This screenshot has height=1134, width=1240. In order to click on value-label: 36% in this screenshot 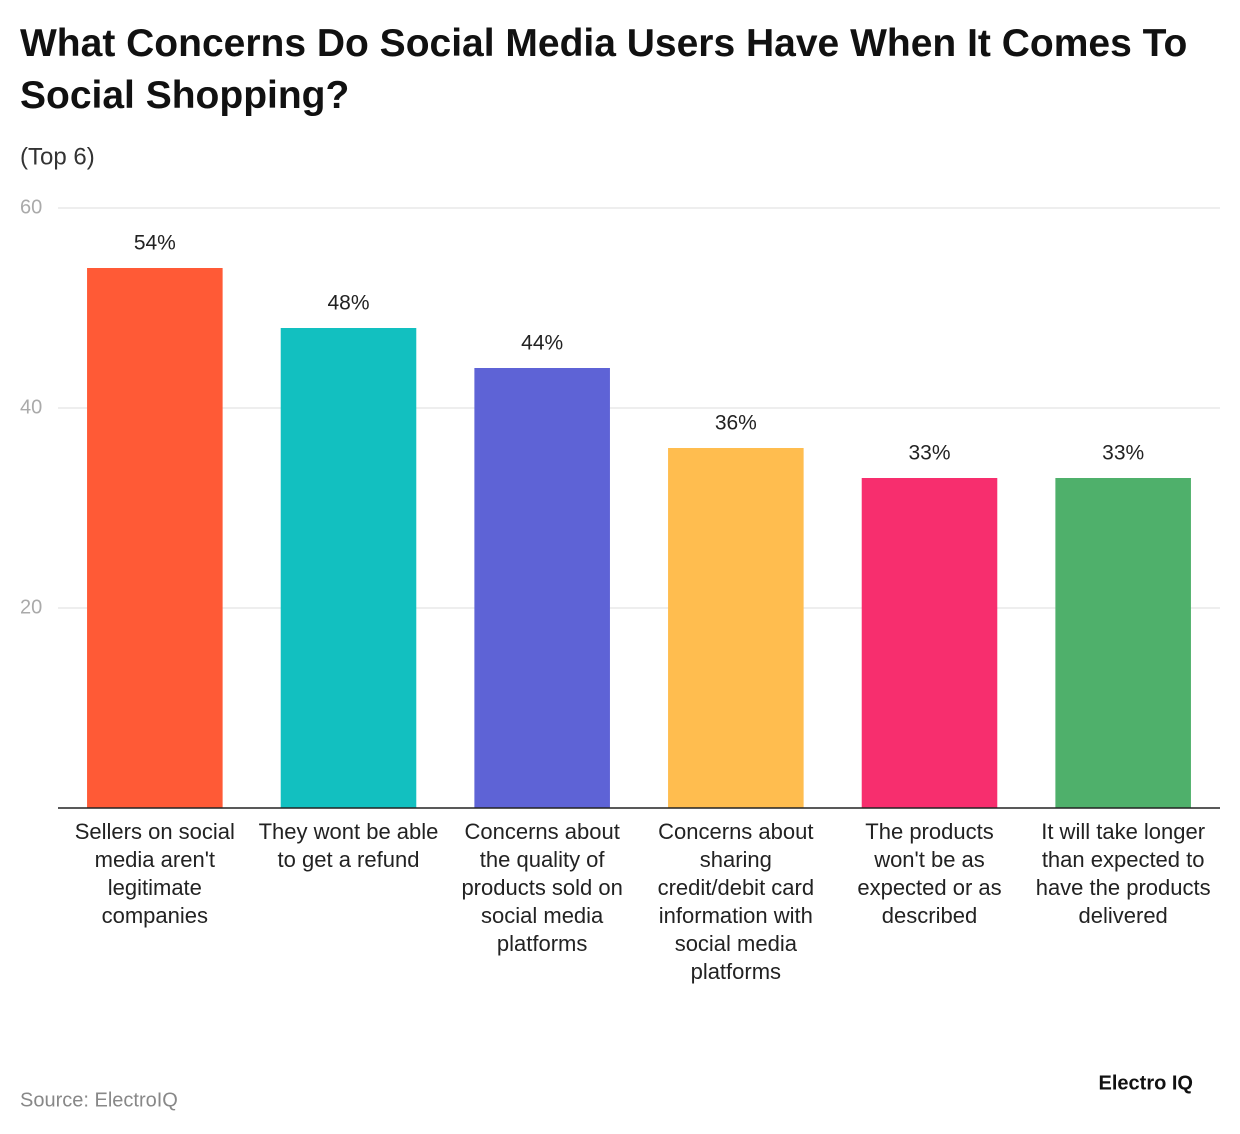, I will do `click(736, 423)`.